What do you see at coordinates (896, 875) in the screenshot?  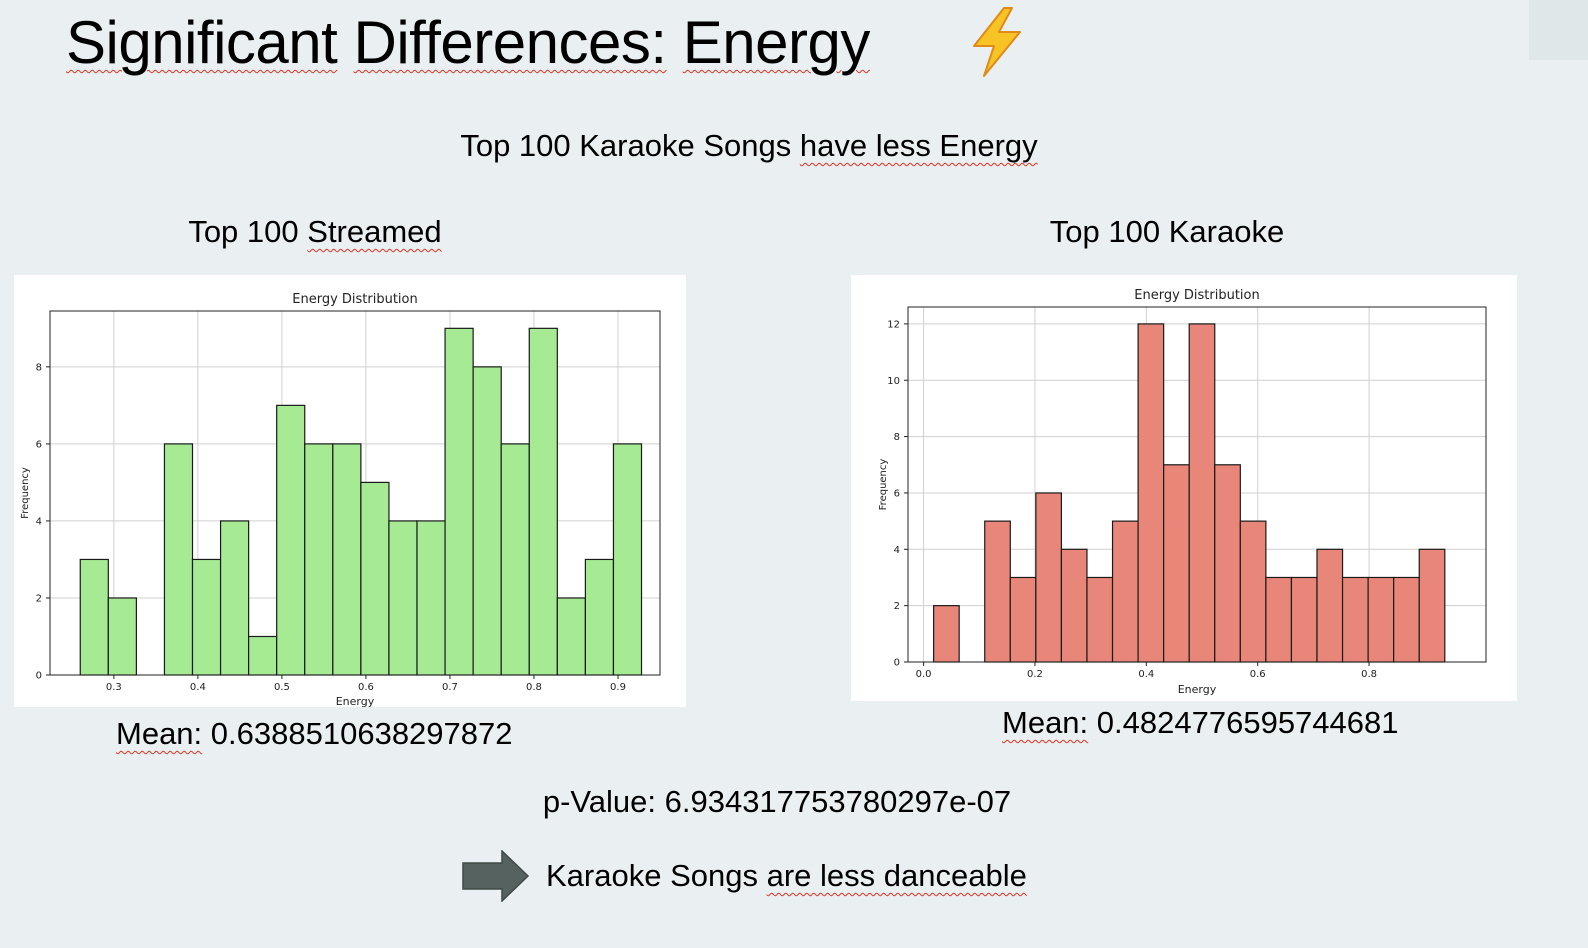 I see `conclusion-part-2: are less danceable` at bounding box center [896, 875].